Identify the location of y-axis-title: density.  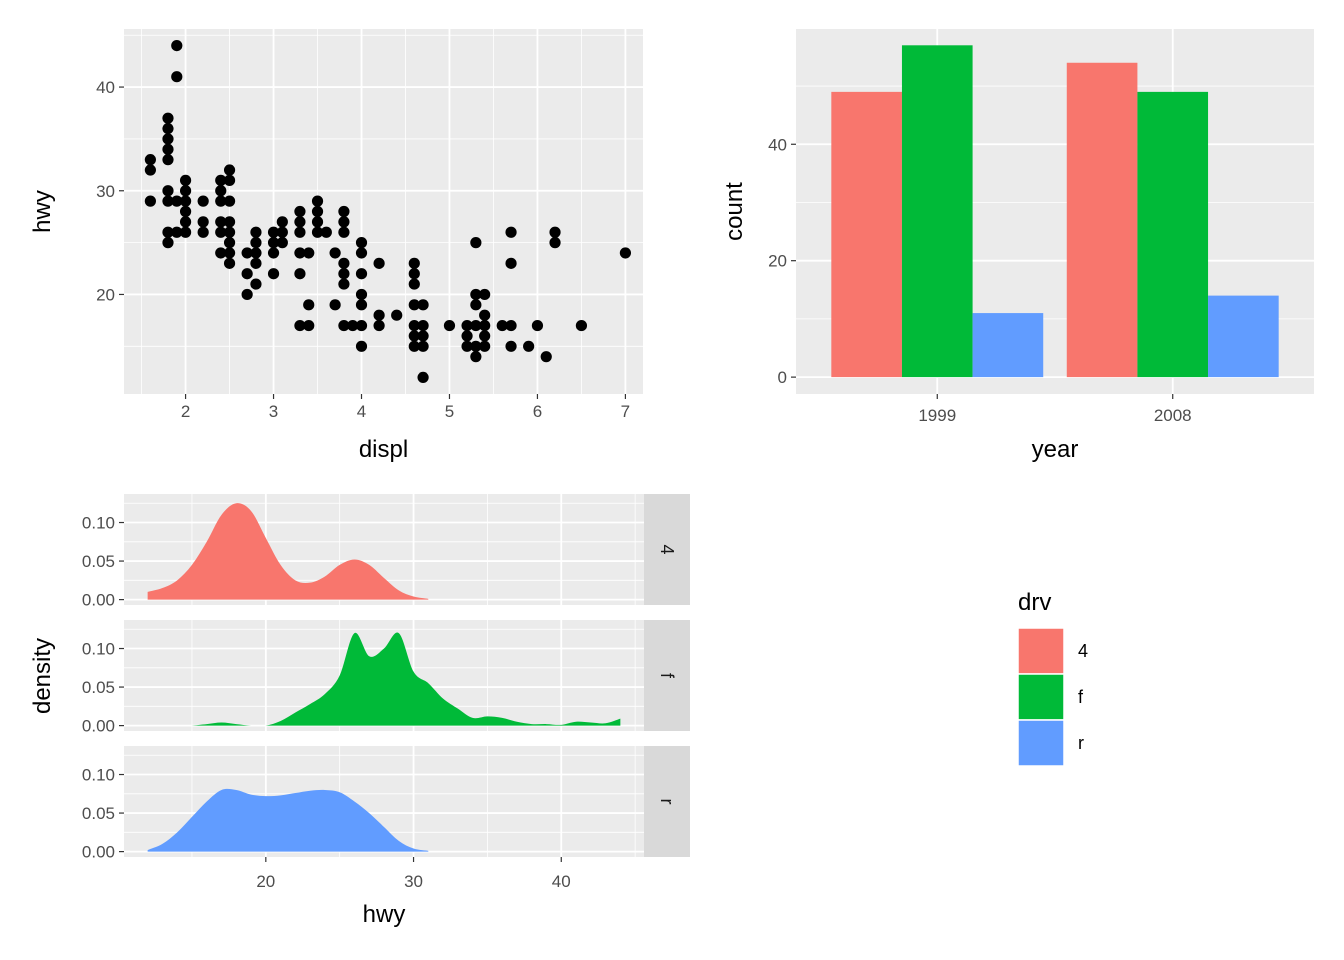
(42, 676).